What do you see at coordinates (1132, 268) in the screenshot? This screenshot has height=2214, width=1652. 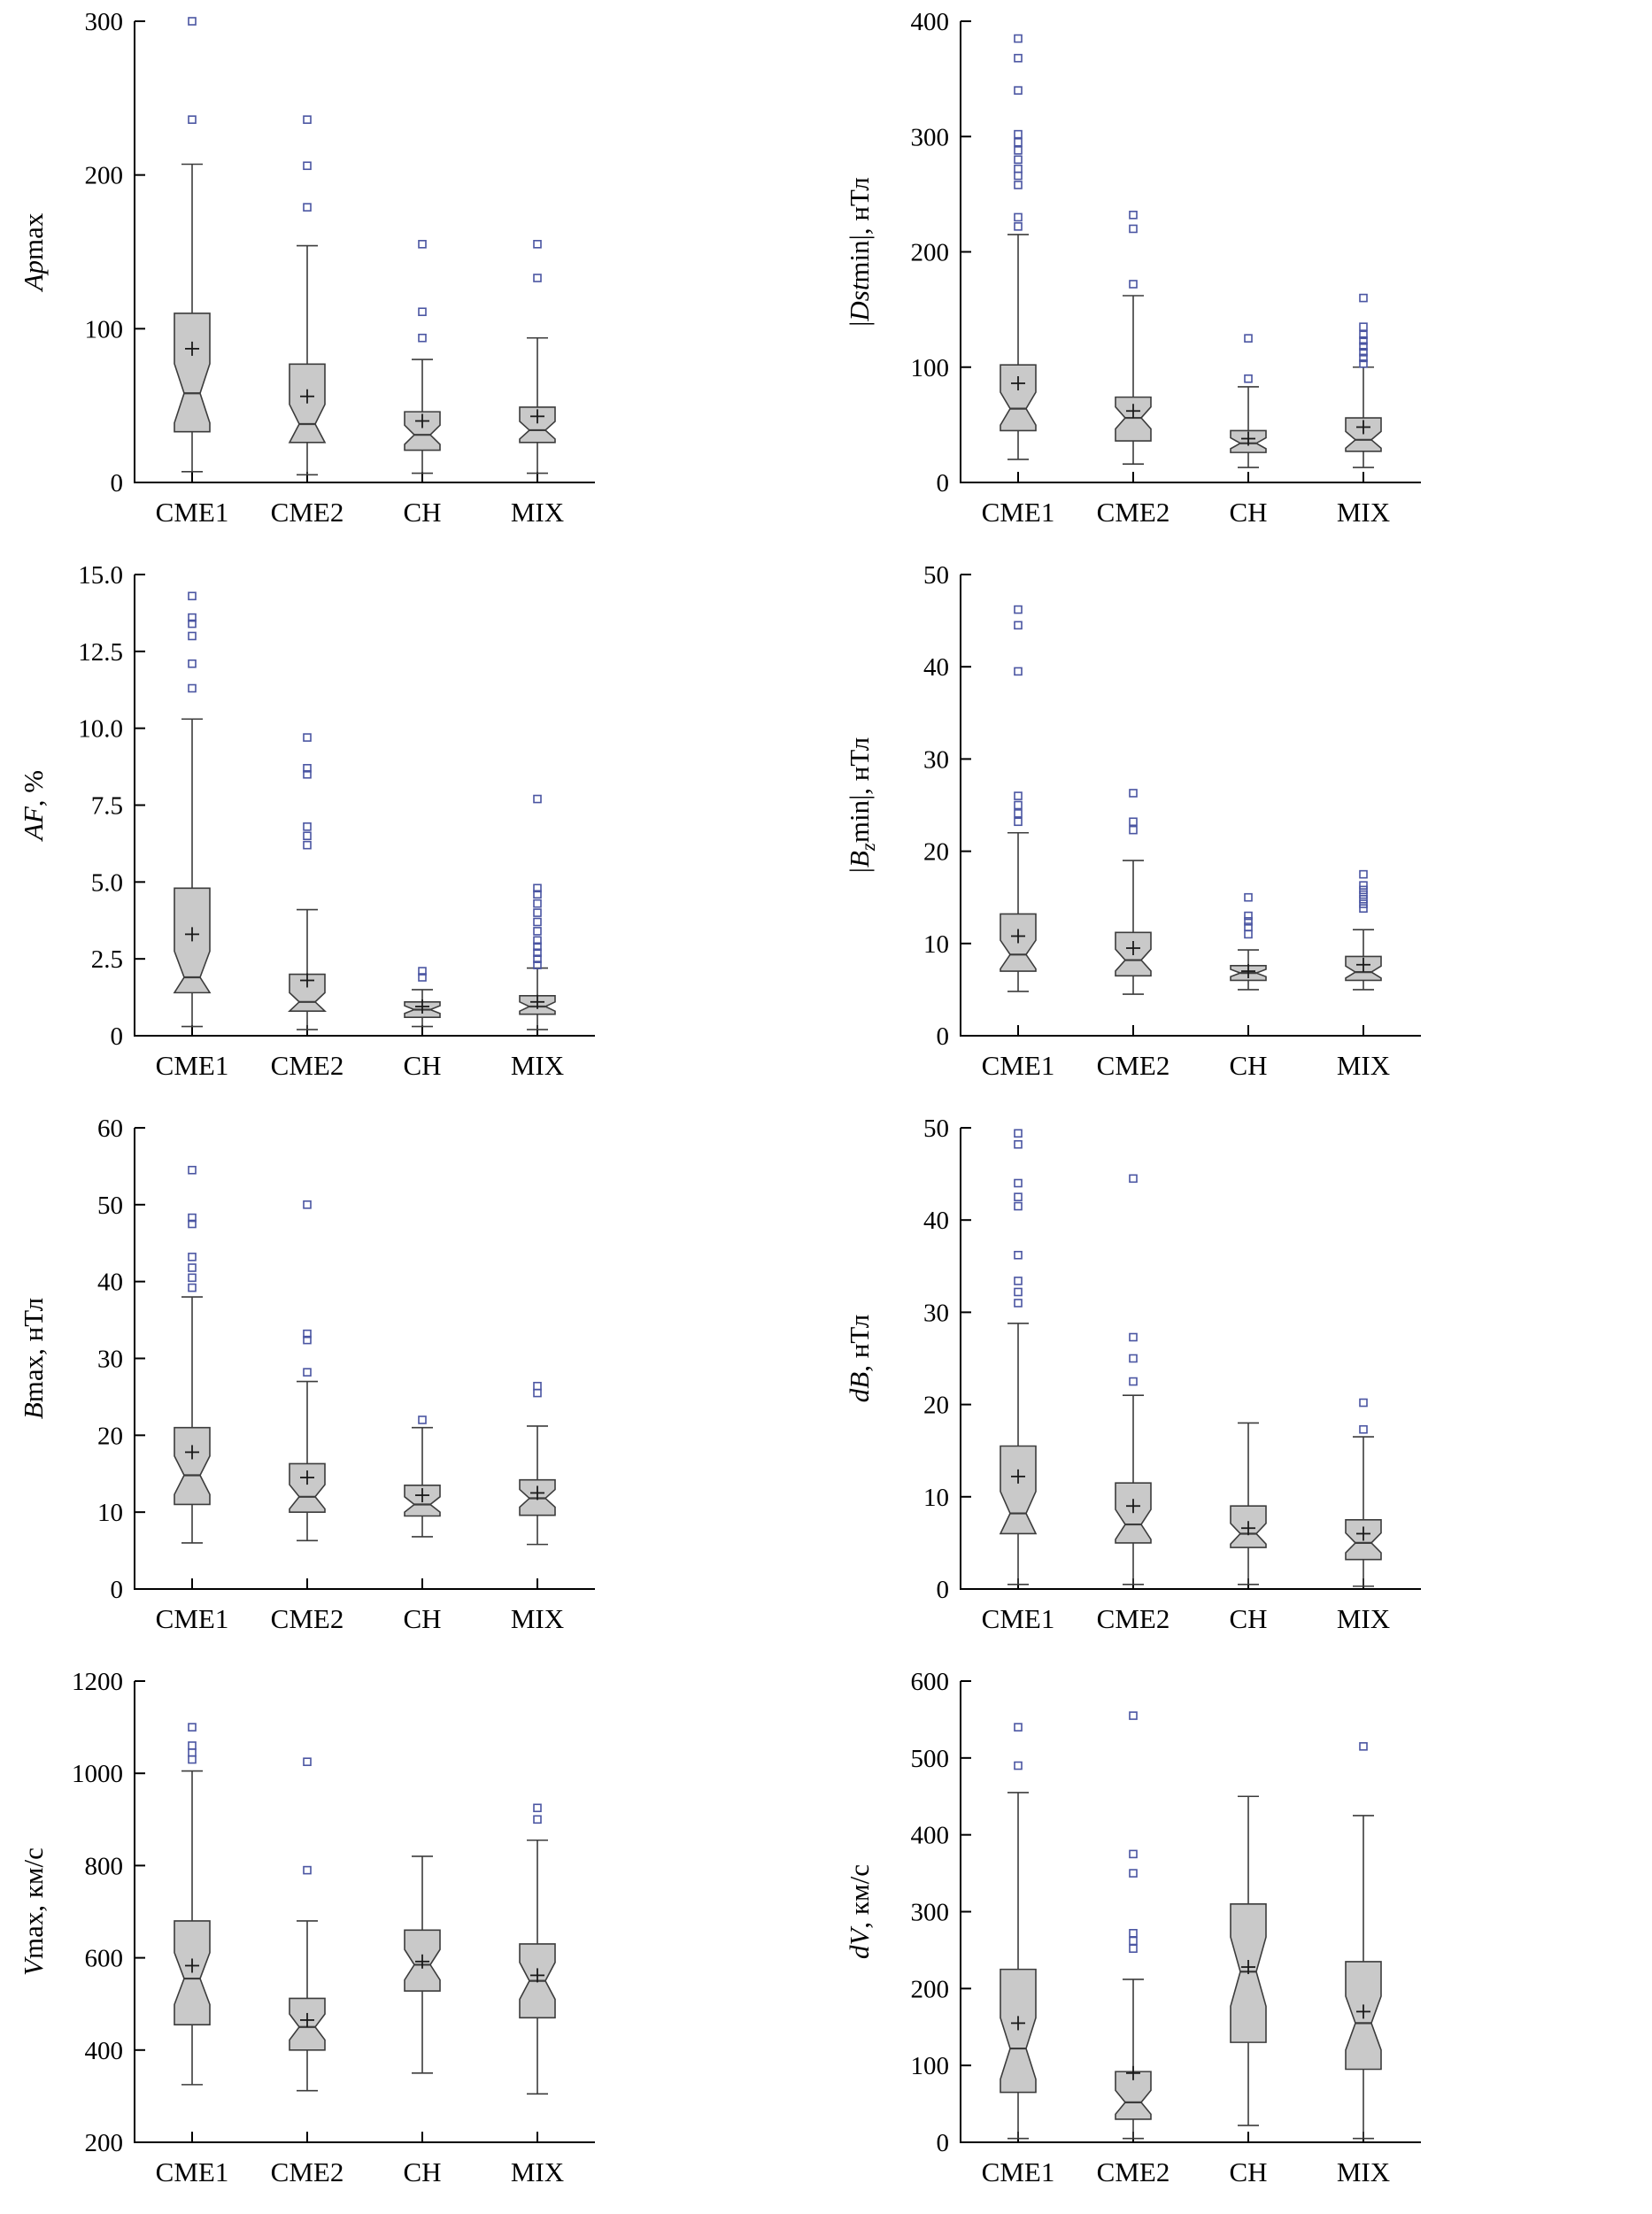 I see `chart-dstmin: 0 100 200 300 400 CME1 CME2 CH MIX |Dstmin|, нТл` at bounding box center [1132, 268].